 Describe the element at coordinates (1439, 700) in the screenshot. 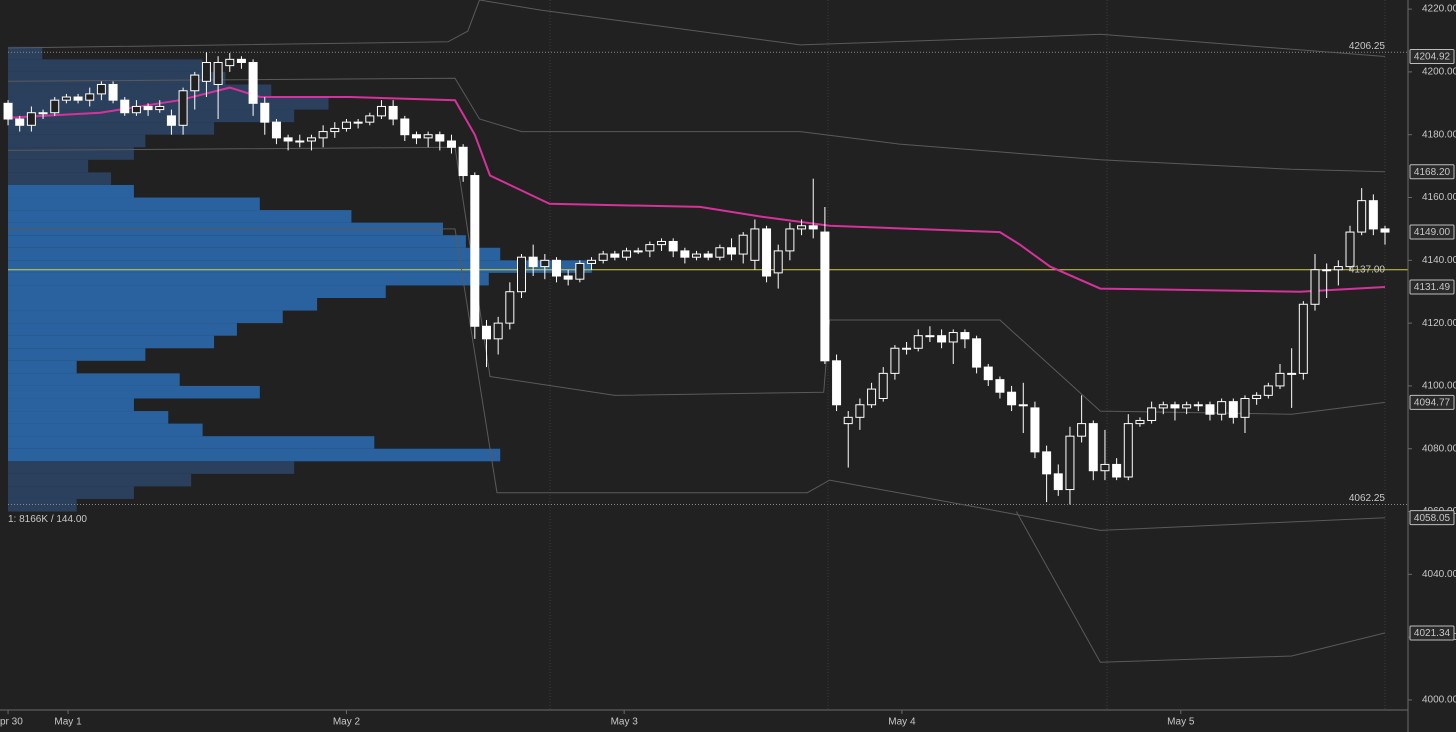

I see `y-tick-label: 4000.00` at that location.